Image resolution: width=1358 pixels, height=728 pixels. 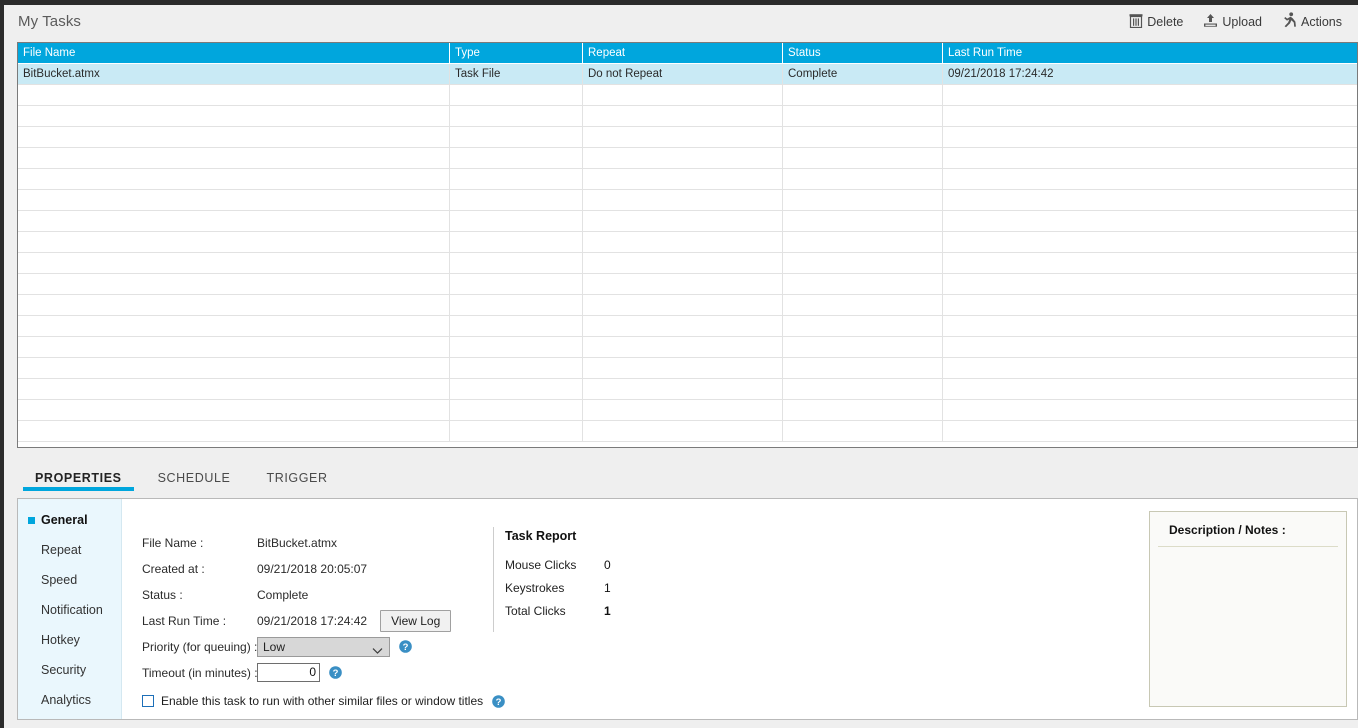 What do you see at coordinates (1289, 21) in the screenshot?
I see `running-man-icon` at bounding box center [1289, 21].